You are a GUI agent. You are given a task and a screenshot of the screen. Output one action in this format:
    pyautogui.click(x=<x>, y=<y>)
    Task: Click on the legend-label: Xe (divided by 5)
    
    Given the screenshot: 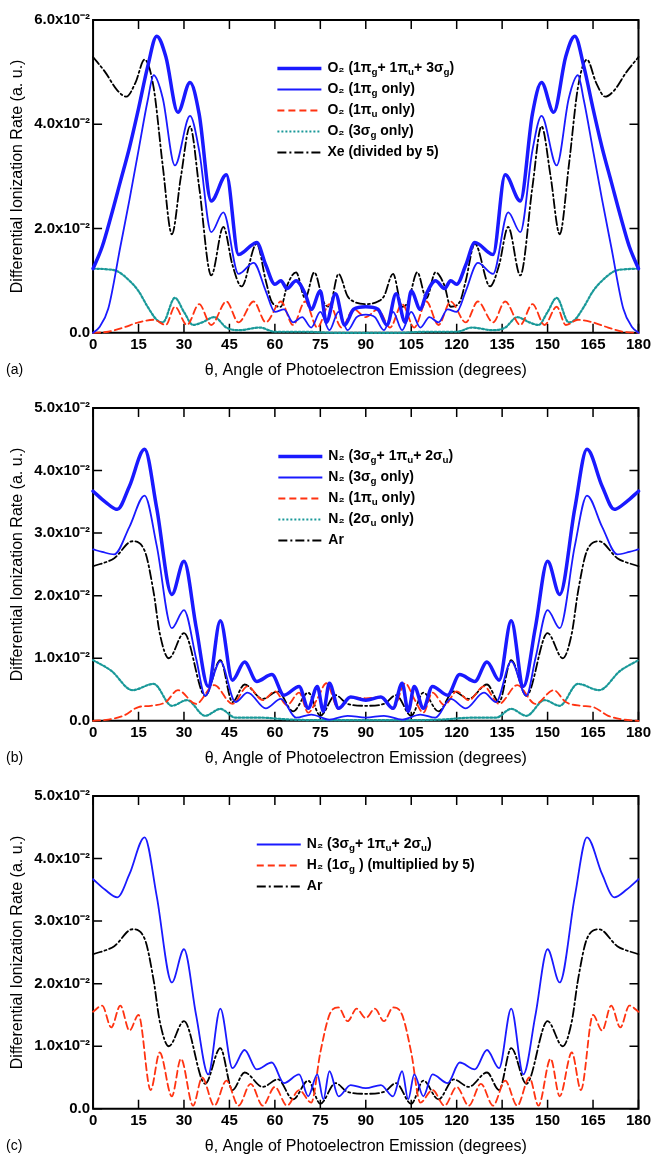 What is the action you would take?
    pyautogui.click(x=383, y=151)
    